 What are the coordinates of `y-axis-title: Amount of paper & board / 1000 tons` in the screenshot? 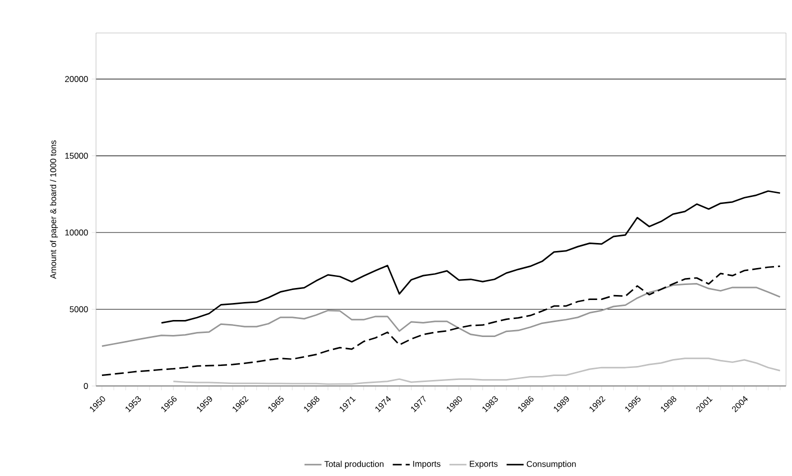 It's located at (54, 209).